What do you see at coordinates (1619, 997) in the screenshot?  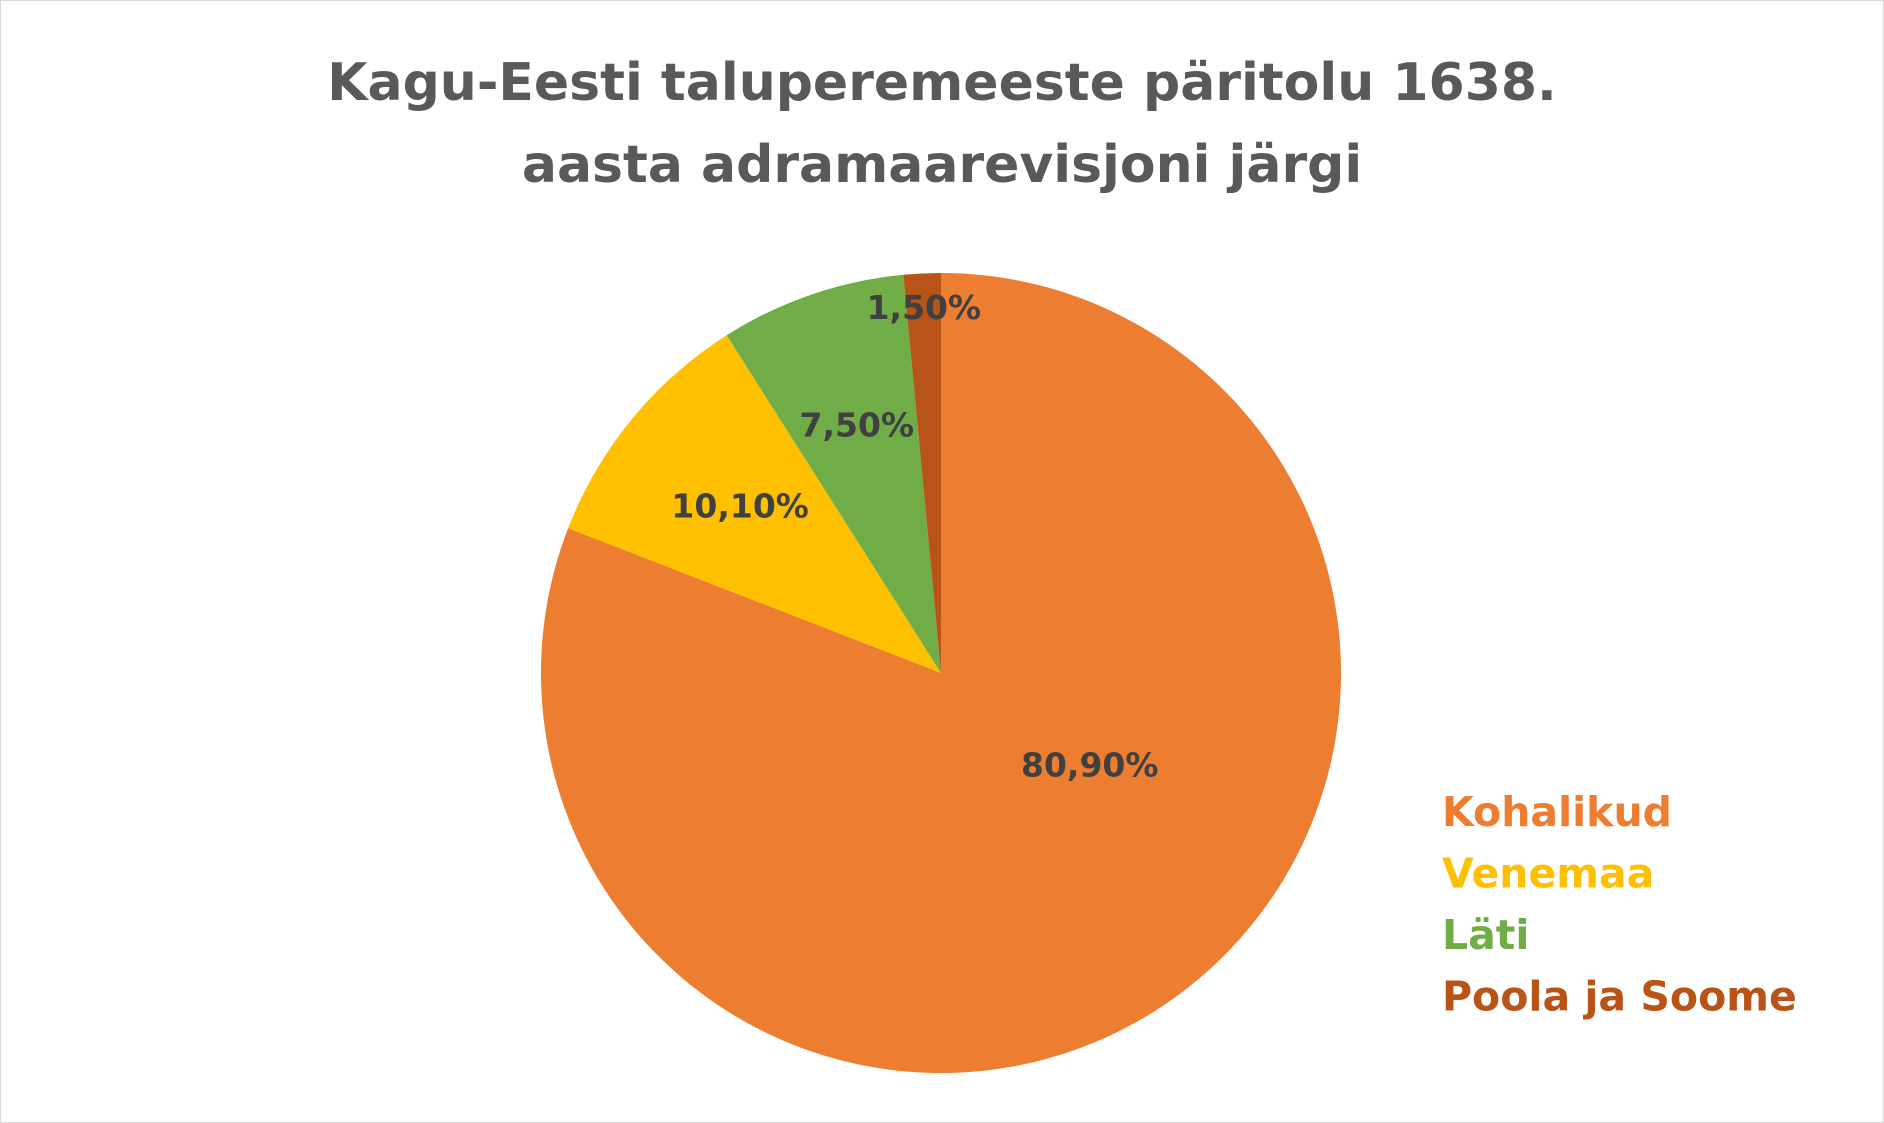 I see `legend-entry: Poola ja Soome` at bounding box center [1619, 997].